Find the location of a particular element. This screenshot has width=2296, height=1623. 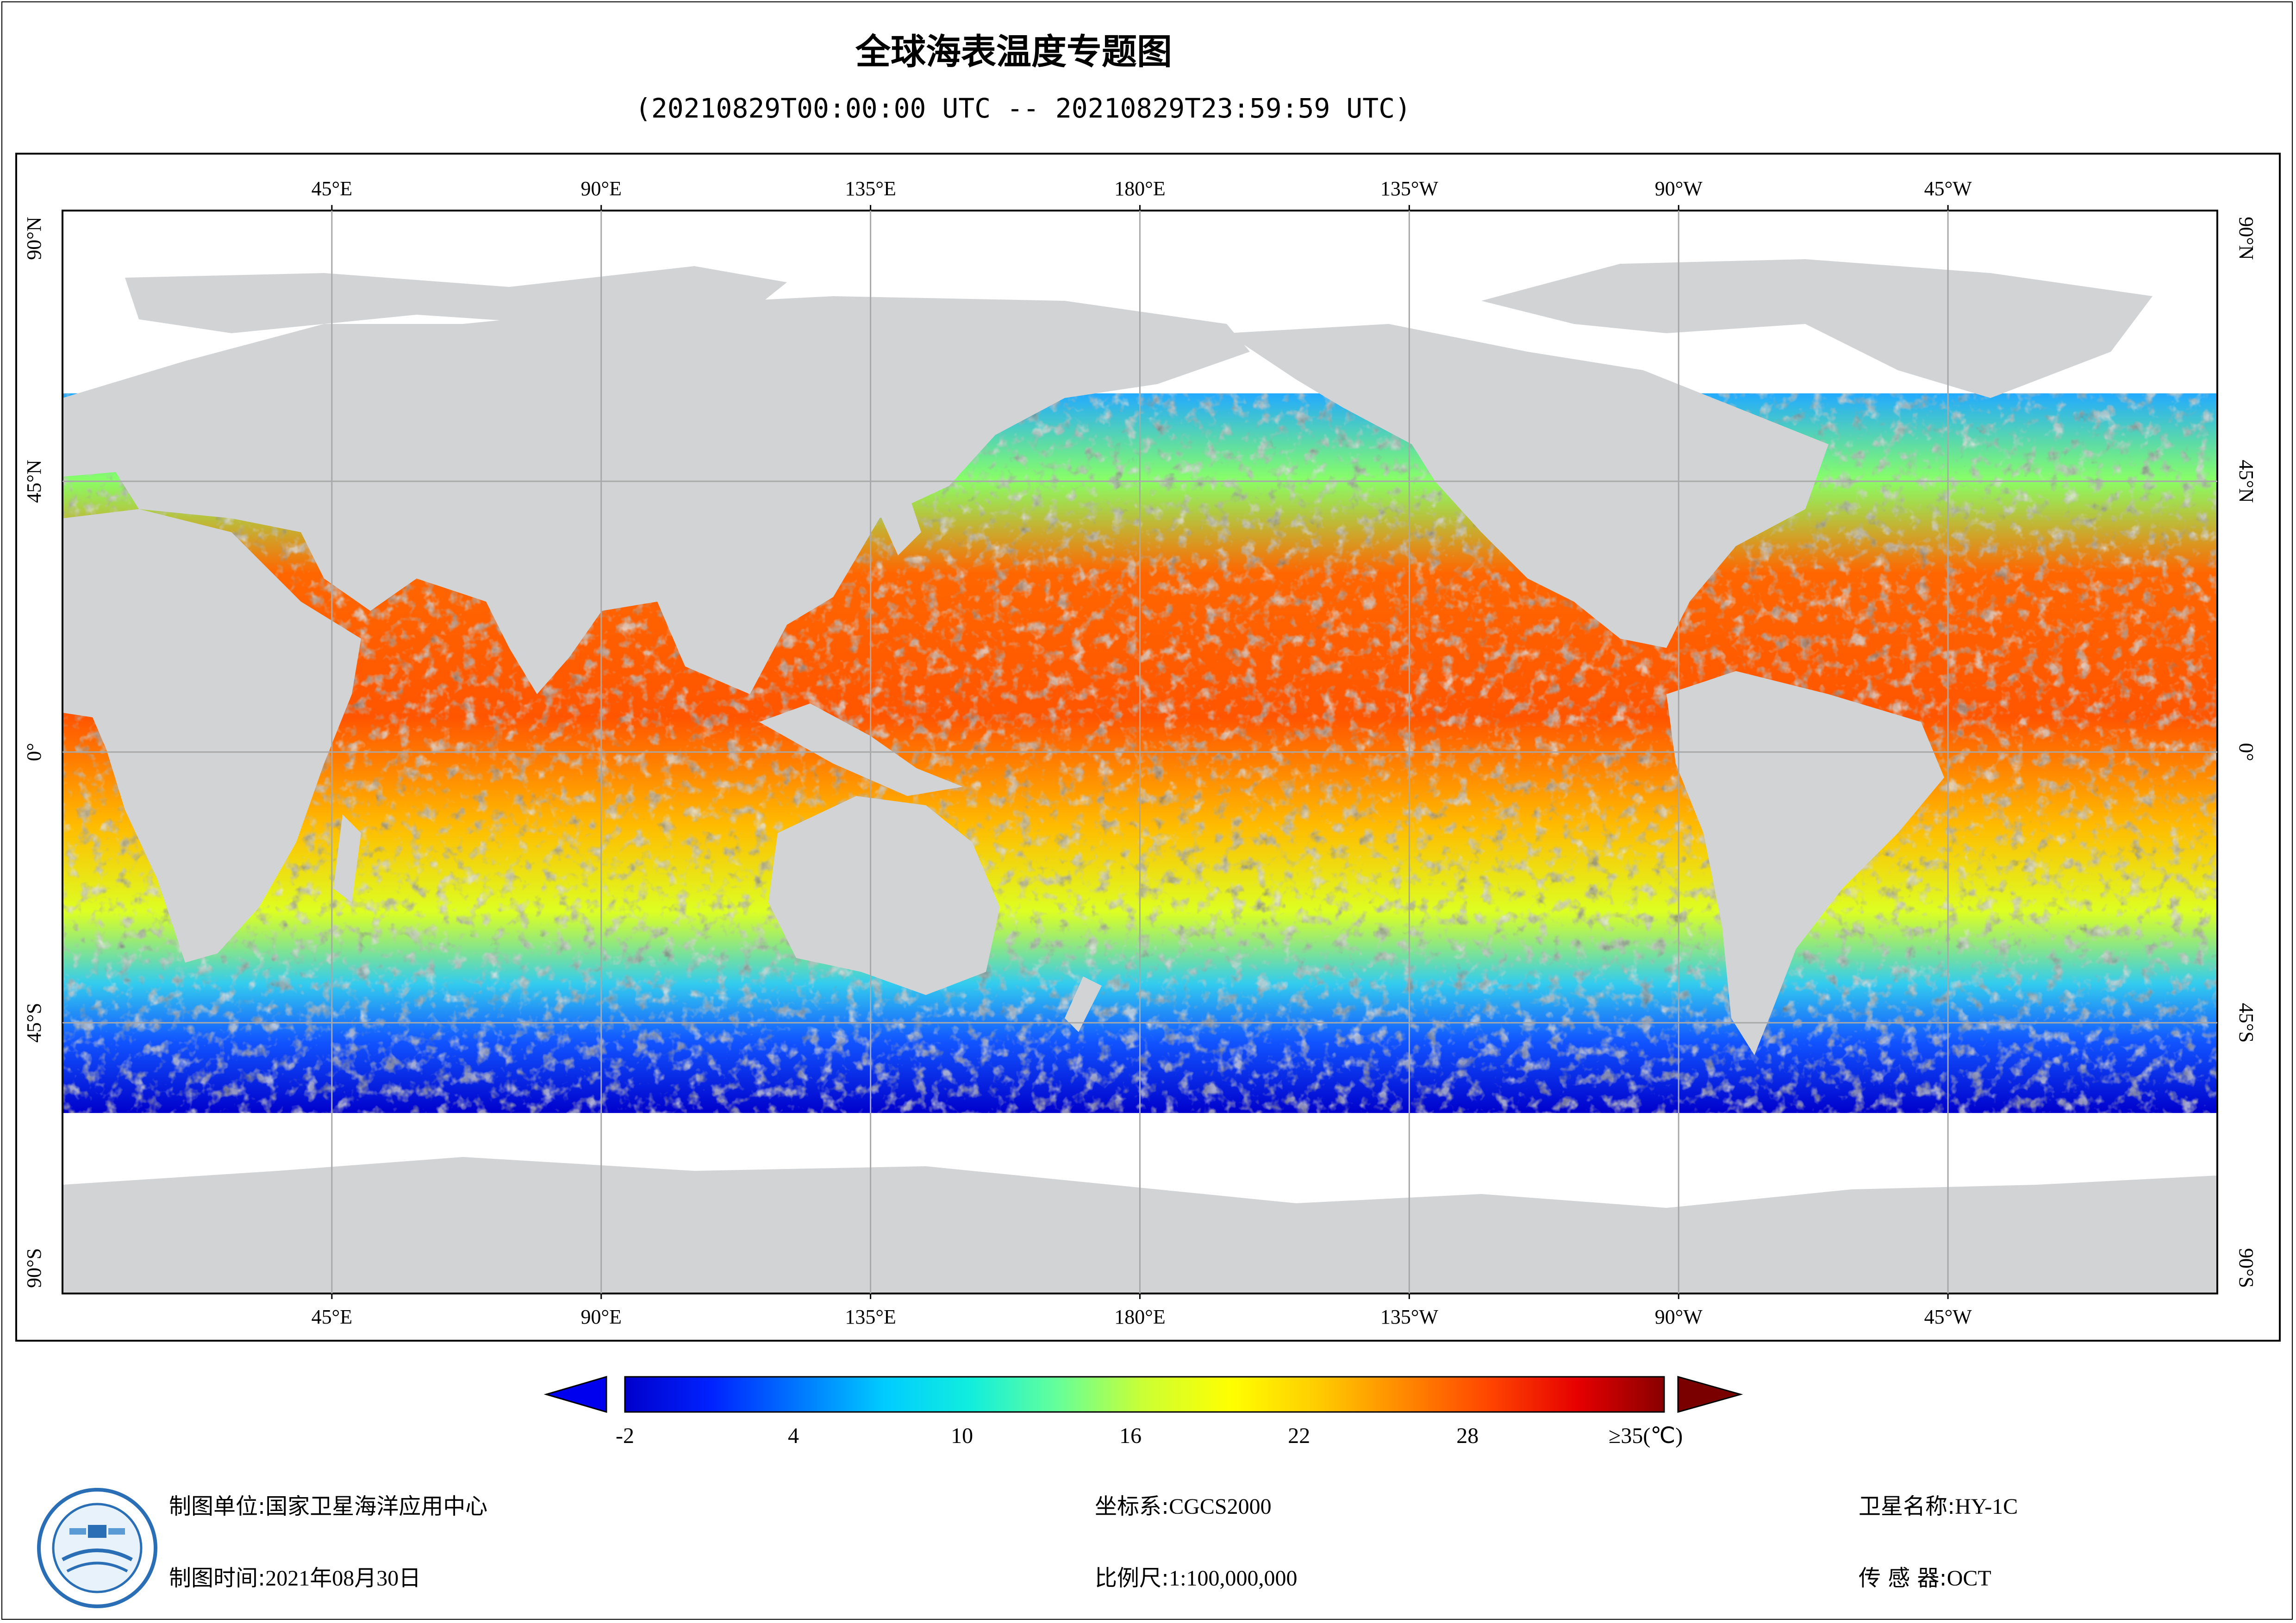

latitude-labels-left: 90°N 45°N 0° 45°S 90°S is located at coordinates (34, 752).